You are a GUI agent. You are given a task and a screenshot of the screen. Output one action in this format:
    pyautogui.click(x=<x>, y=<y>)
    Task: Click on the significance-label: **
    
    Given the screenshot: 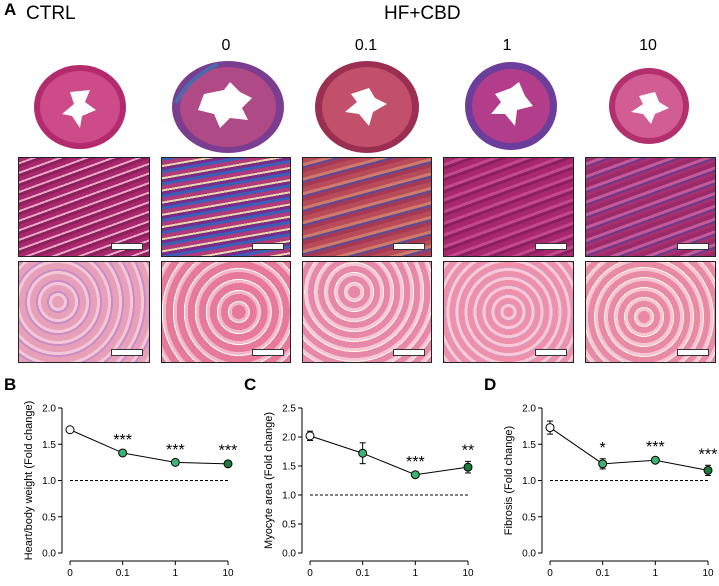 What is the action you would take?
    pyautogui.click(x=468, y=450)
    